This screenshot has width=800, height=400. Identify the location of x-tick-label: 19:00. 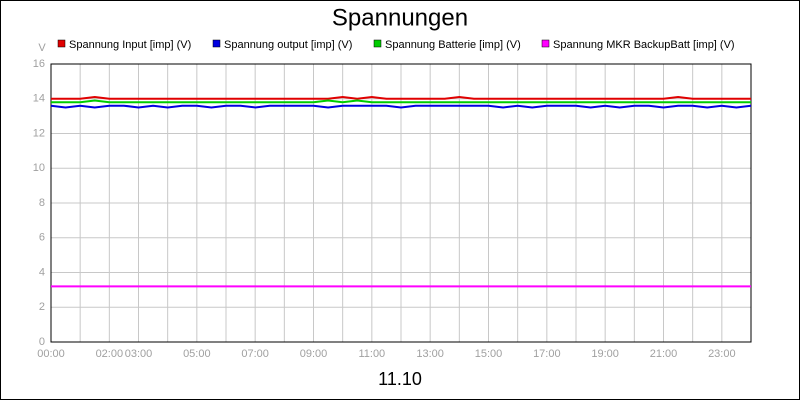
(605, 354).